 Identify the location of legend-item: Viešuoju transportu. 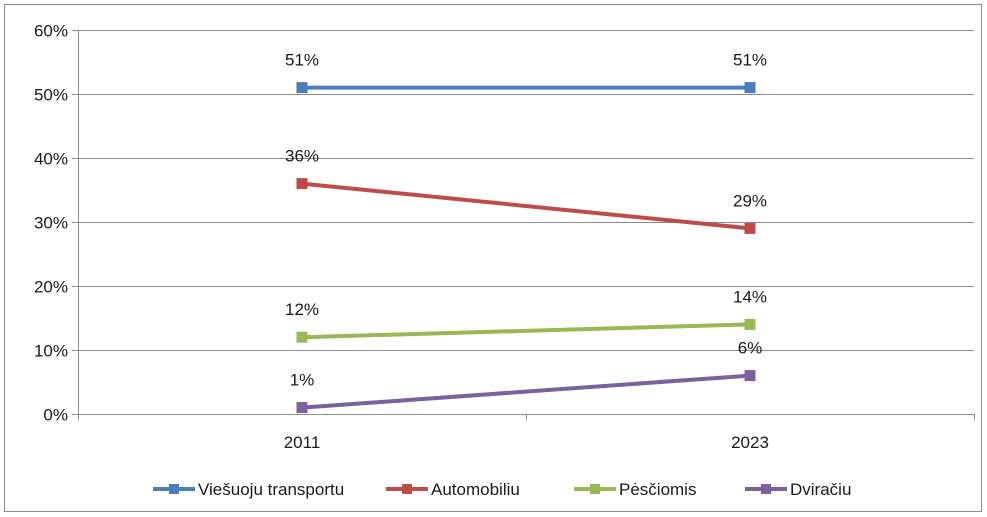
(248, 489).